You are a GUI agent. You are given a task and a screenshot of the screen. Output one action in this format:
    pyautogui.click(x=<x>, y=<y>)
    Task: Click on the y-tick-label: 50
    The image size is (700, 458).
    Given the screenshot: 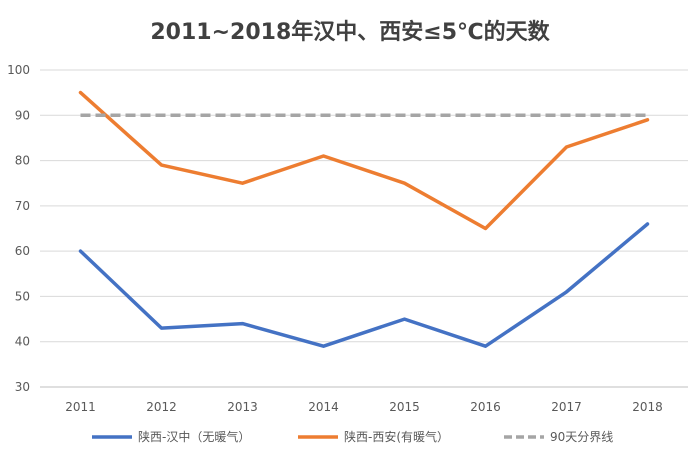 What is the action you would take?
    pyautogui.click(x=22, y=296)
    